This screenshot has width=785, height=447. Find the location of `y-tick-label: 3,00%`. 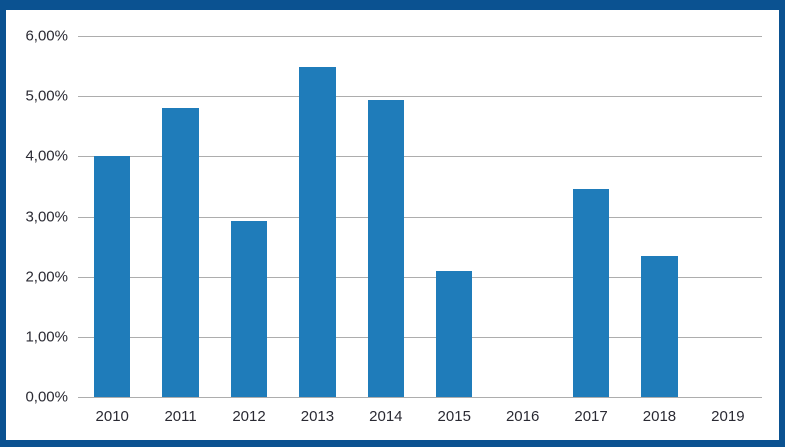

y-tick-label: 3,00% is located at coordinates (46, 216).